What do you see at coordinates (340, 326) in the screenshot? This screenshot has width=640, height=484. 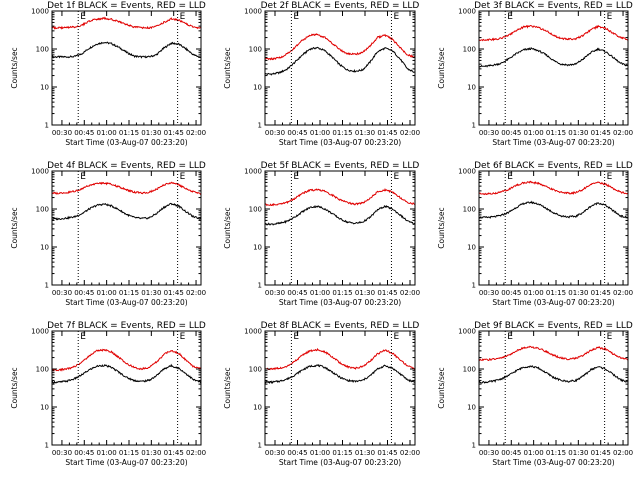 I see `panel-title: Det 8f BLACK = Events, RED = LLD` at bounding box center [340, 326].